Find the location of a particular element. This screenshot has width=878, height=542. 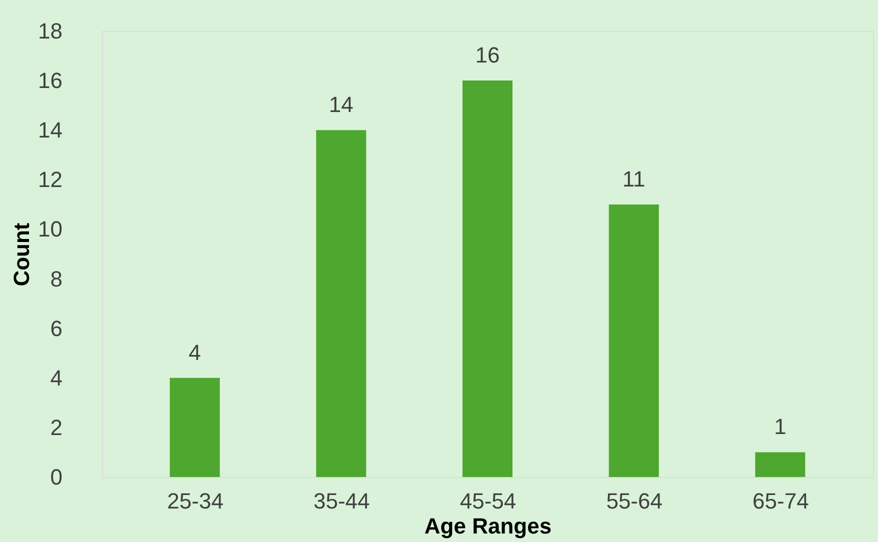

data-label: 11 is located at coordinates (634, 179).